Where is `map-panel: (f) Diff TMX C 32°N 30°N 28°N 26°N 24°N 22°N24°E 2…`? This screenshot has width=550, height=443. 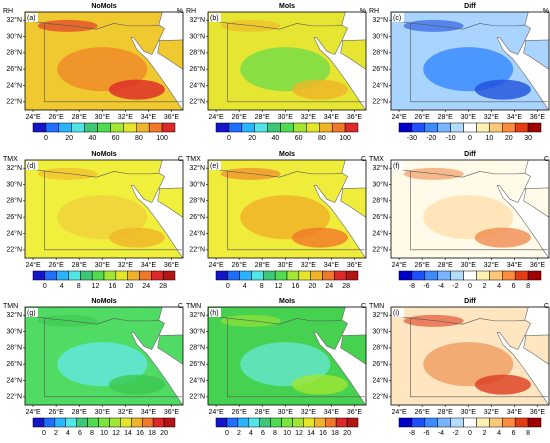 map-panel: (f) Diff TMX C 32°N 30°N 28°N 26°N 24°N 22°N24°E 2… is located at coordinates (459, 220).